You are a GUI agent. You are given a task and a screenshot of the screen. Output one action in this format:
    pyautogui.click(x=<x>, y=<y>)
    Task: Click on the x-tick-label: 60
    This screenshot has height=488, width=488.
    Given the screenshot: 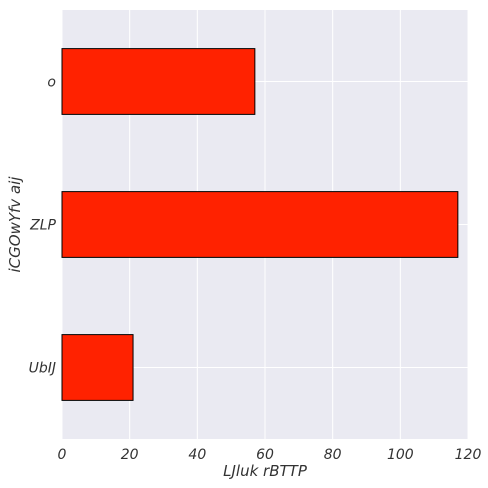 What is the action you would take?
    pyautogui.click(x=265, y=455)
    